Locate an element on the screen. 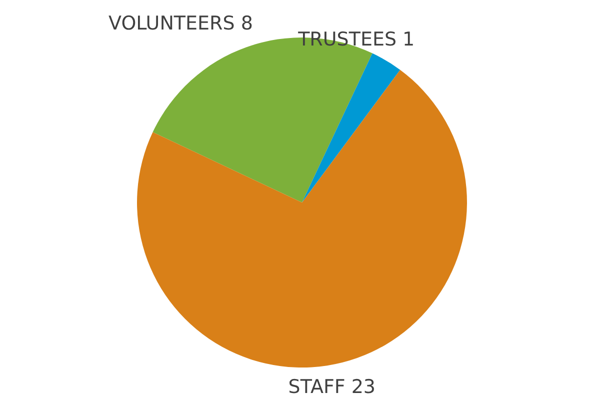 Image resolution: width=604 pixels, height=405 pixels. slice-label: STAFF is located at coordinates (317, 387).